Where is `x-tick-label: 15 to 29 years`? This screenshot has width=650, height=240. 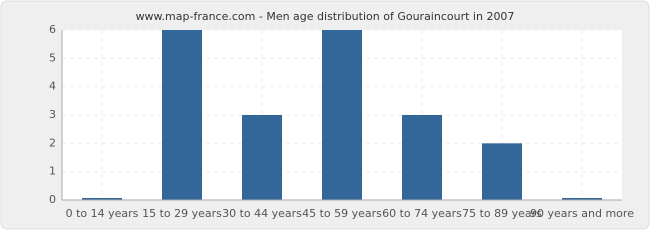 x-tick-label: 15 to 29 years is located at coordinates (182, 213).